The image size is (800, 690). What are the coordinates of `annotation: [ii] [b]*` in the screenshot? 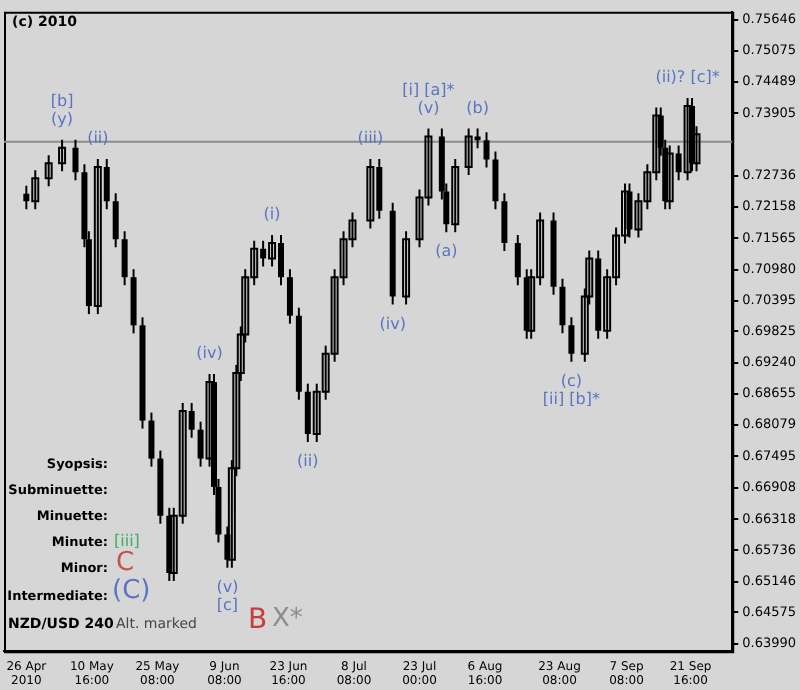 It's located at (571, 398).